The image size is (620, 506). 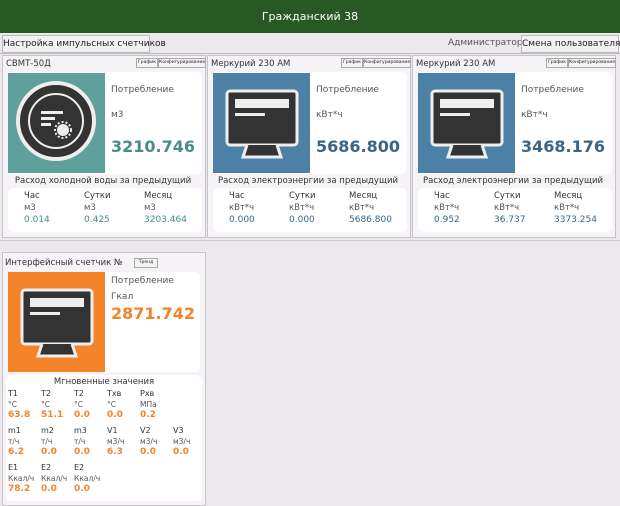 I want to click on instant-label: T1, so click(x=13, y=393).